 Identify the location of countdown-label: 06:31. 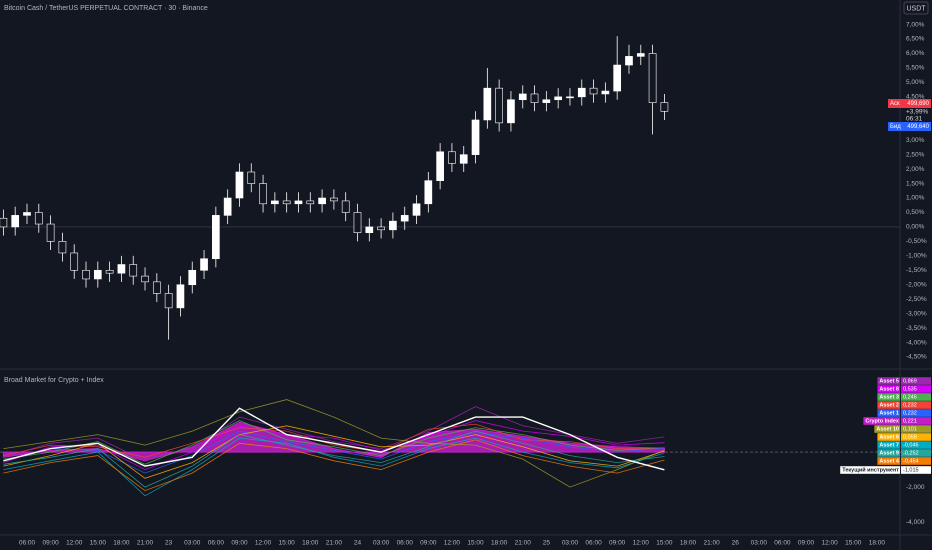
(914, 119).